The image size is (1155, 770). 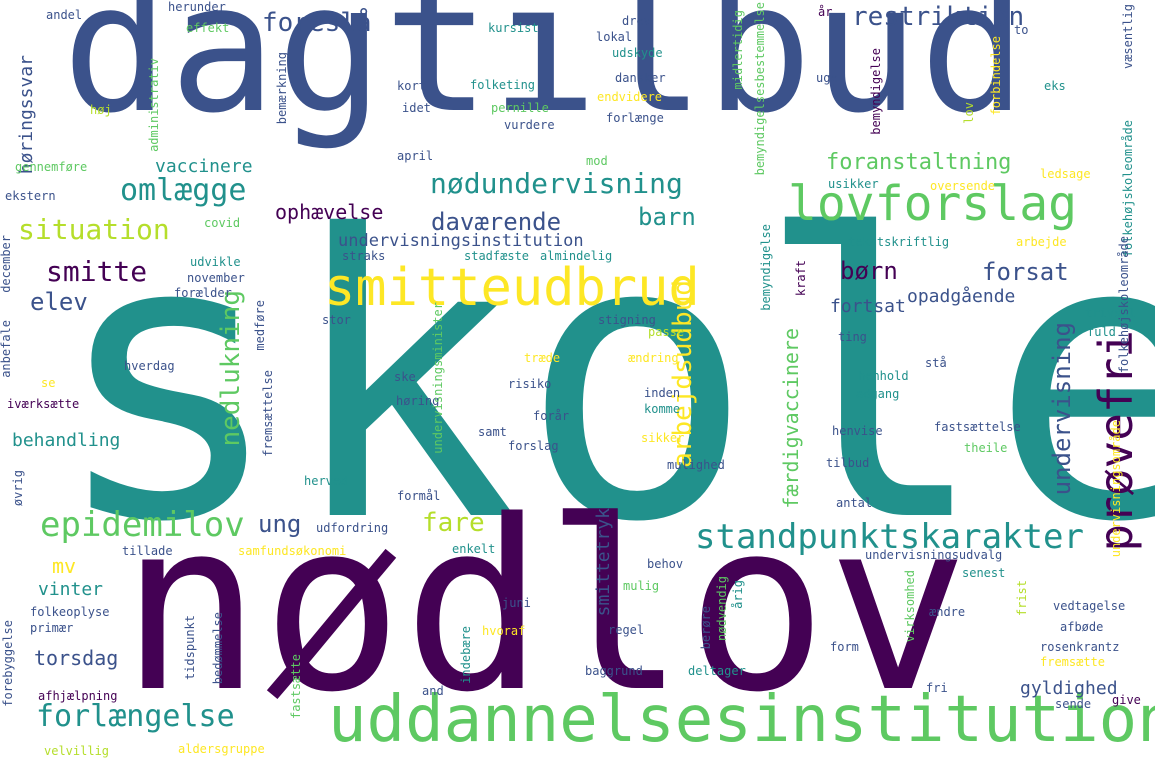 I want to click on word-nødvendig: nødvendig, so click(x=722, y=609).